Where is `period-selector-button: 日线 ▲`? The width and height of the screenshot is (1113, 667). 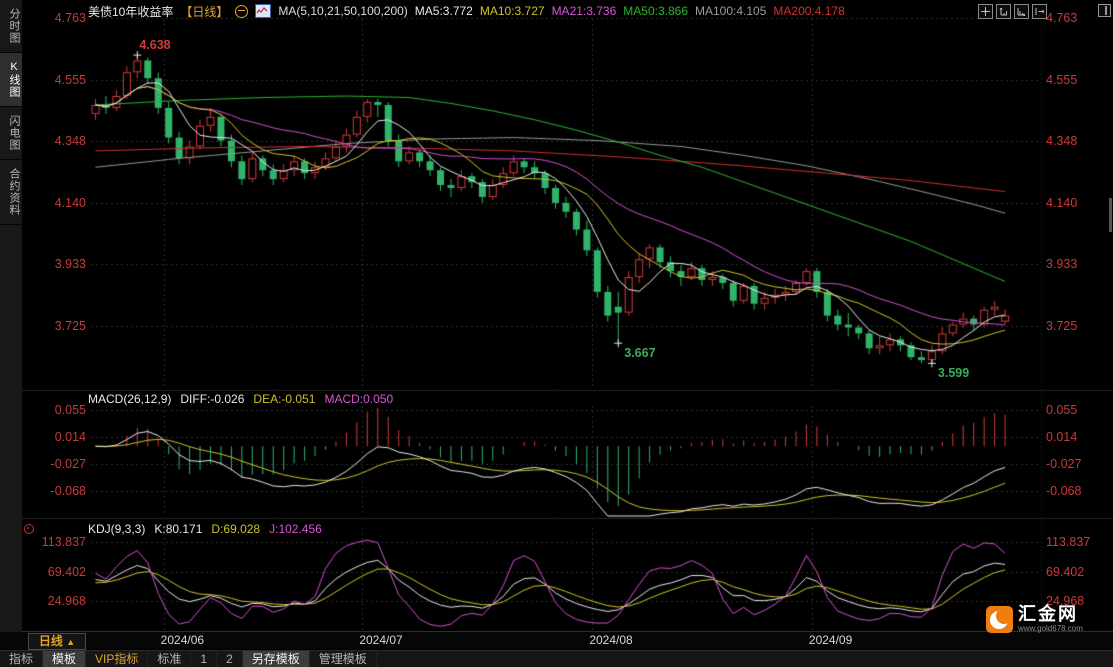
period-selector-button: 日线 ▲ is located at coordinates (57, 641).